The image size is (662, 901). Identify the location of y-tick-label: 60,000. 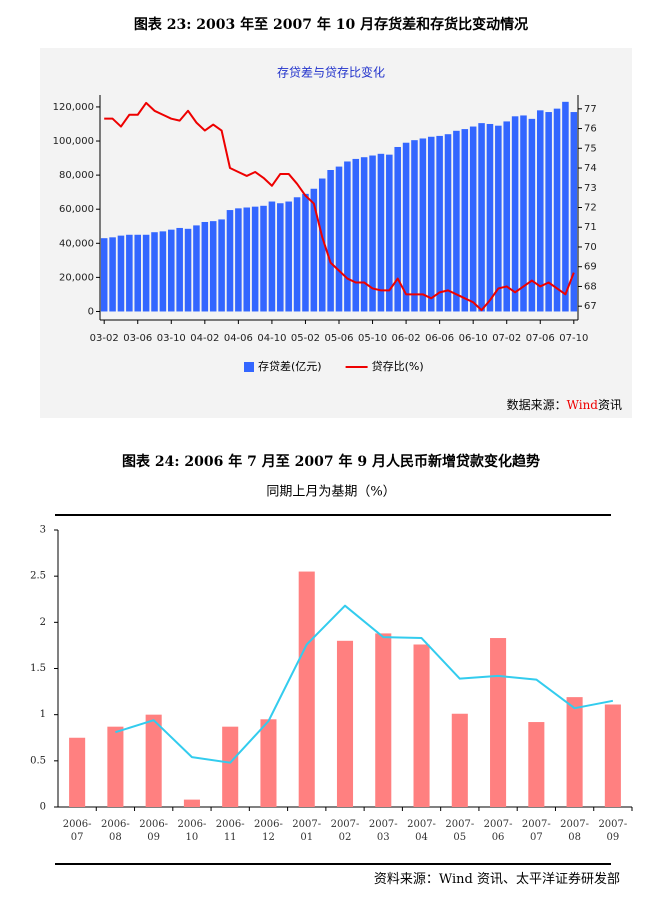
(76, 209).